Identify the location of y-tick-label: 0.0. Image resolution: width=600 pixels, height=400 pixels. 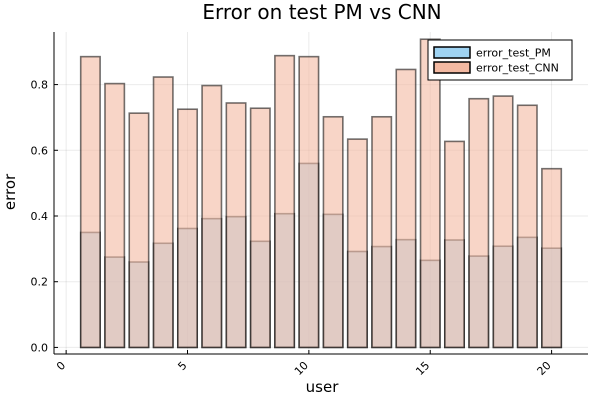
(40, 347).